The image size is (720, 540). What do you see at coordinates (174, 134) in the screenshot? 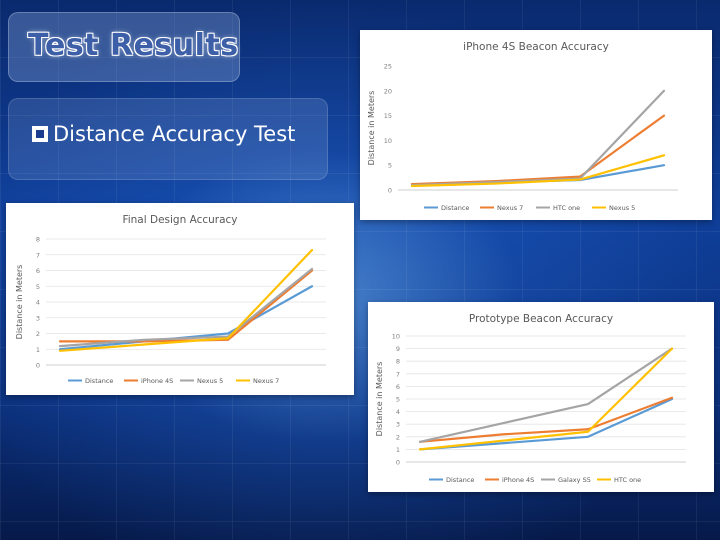
I see `bullet-text: Distance Accuracy Test` at bounding box center [174, 134].